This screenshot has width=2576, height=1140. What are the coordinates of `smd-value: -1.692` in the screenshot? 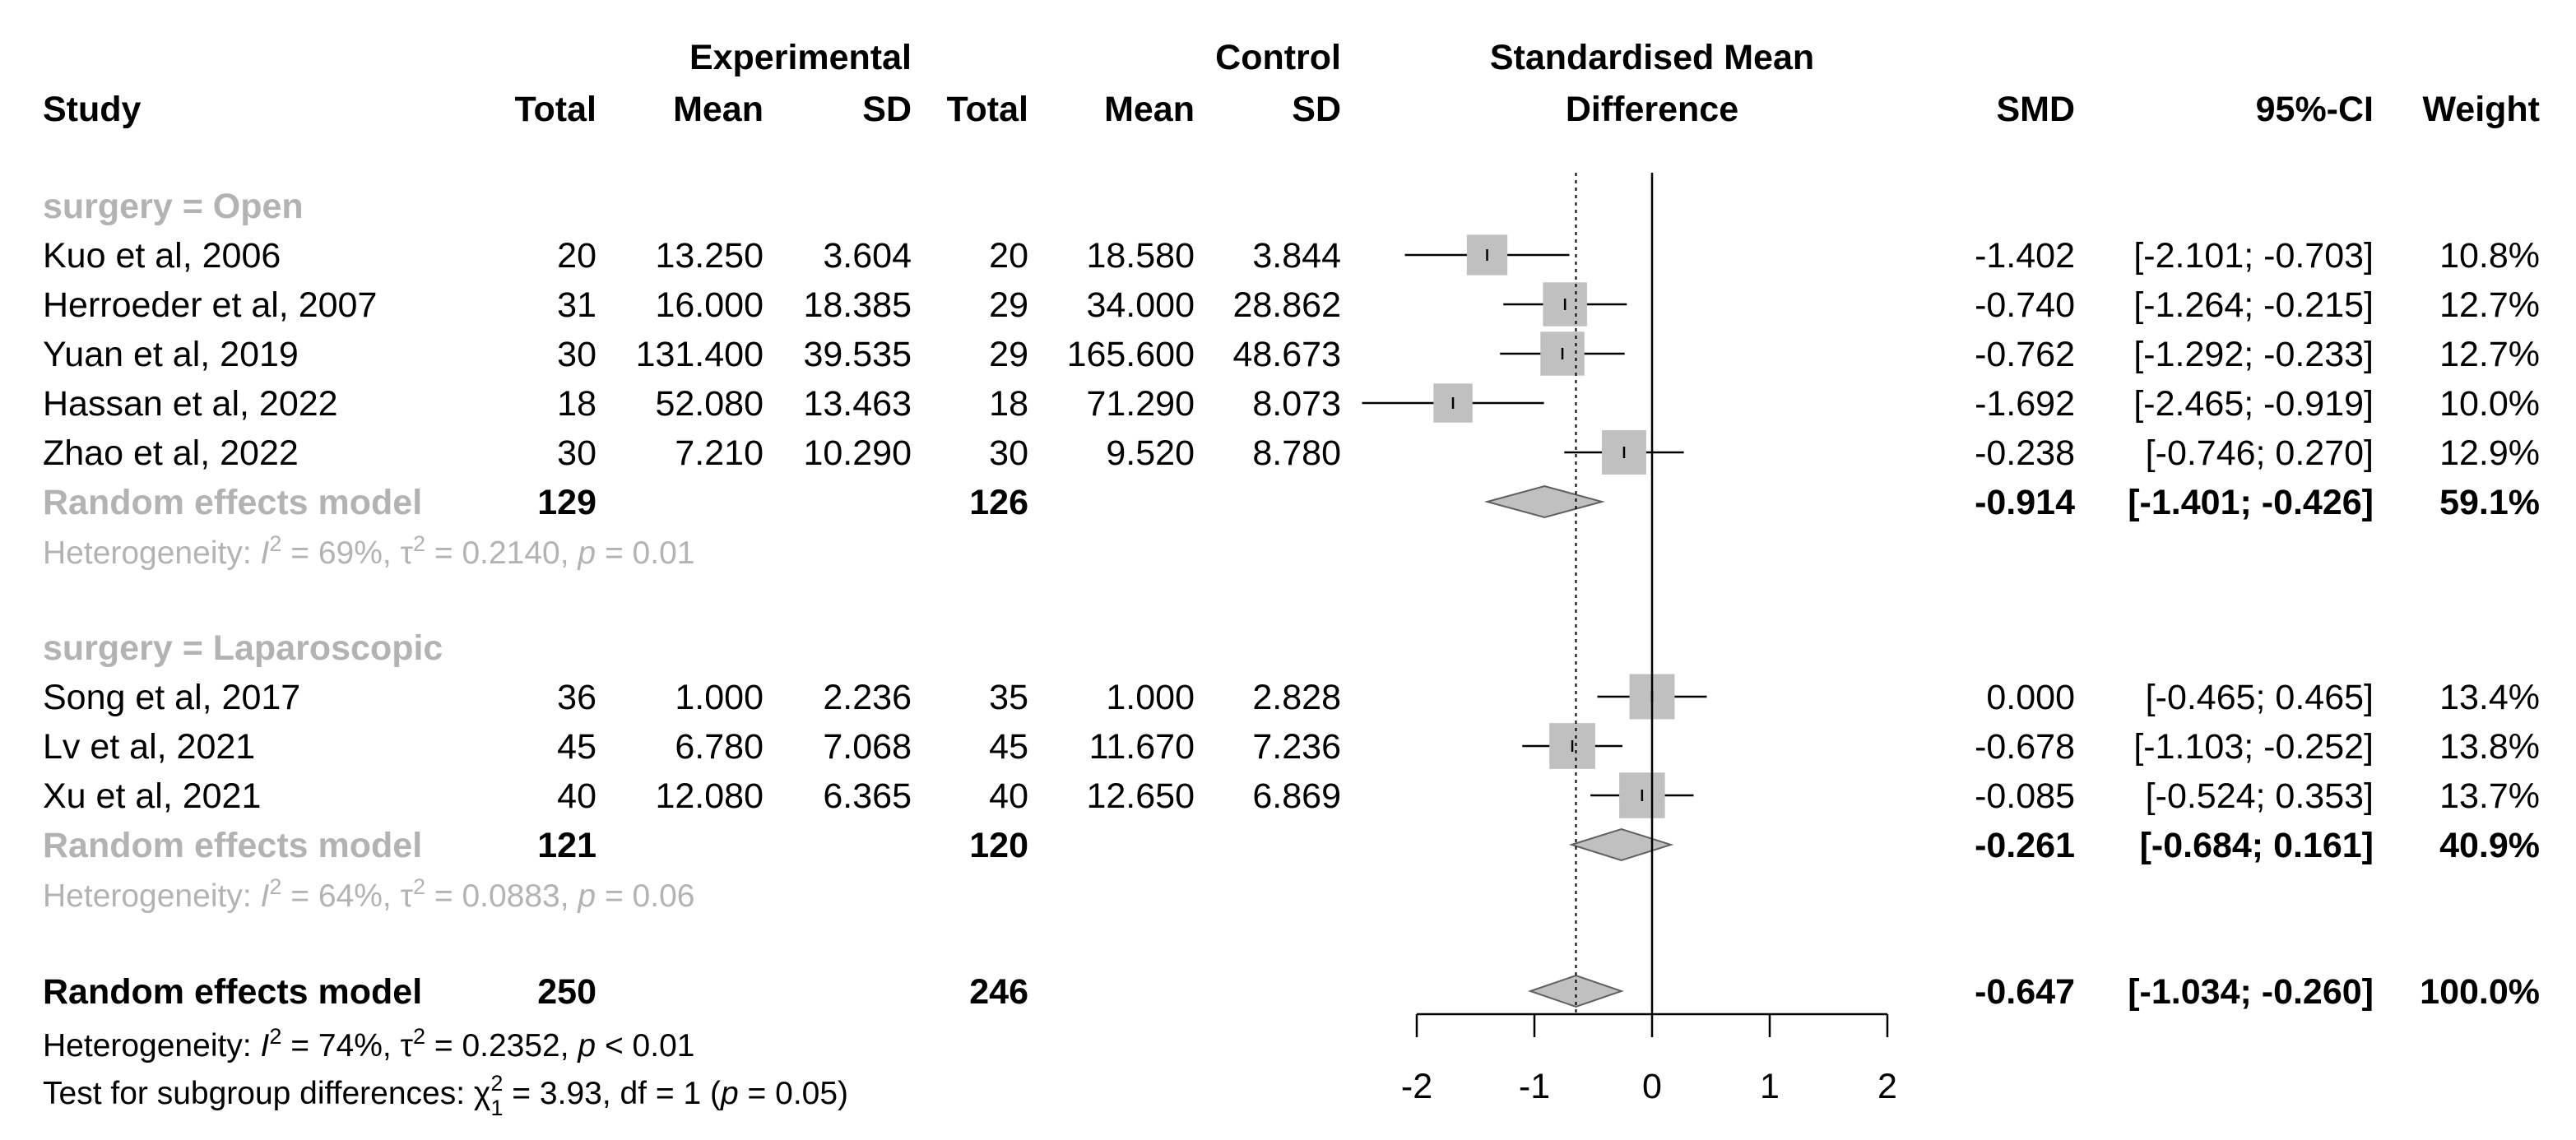 It's located at (2025, 404).